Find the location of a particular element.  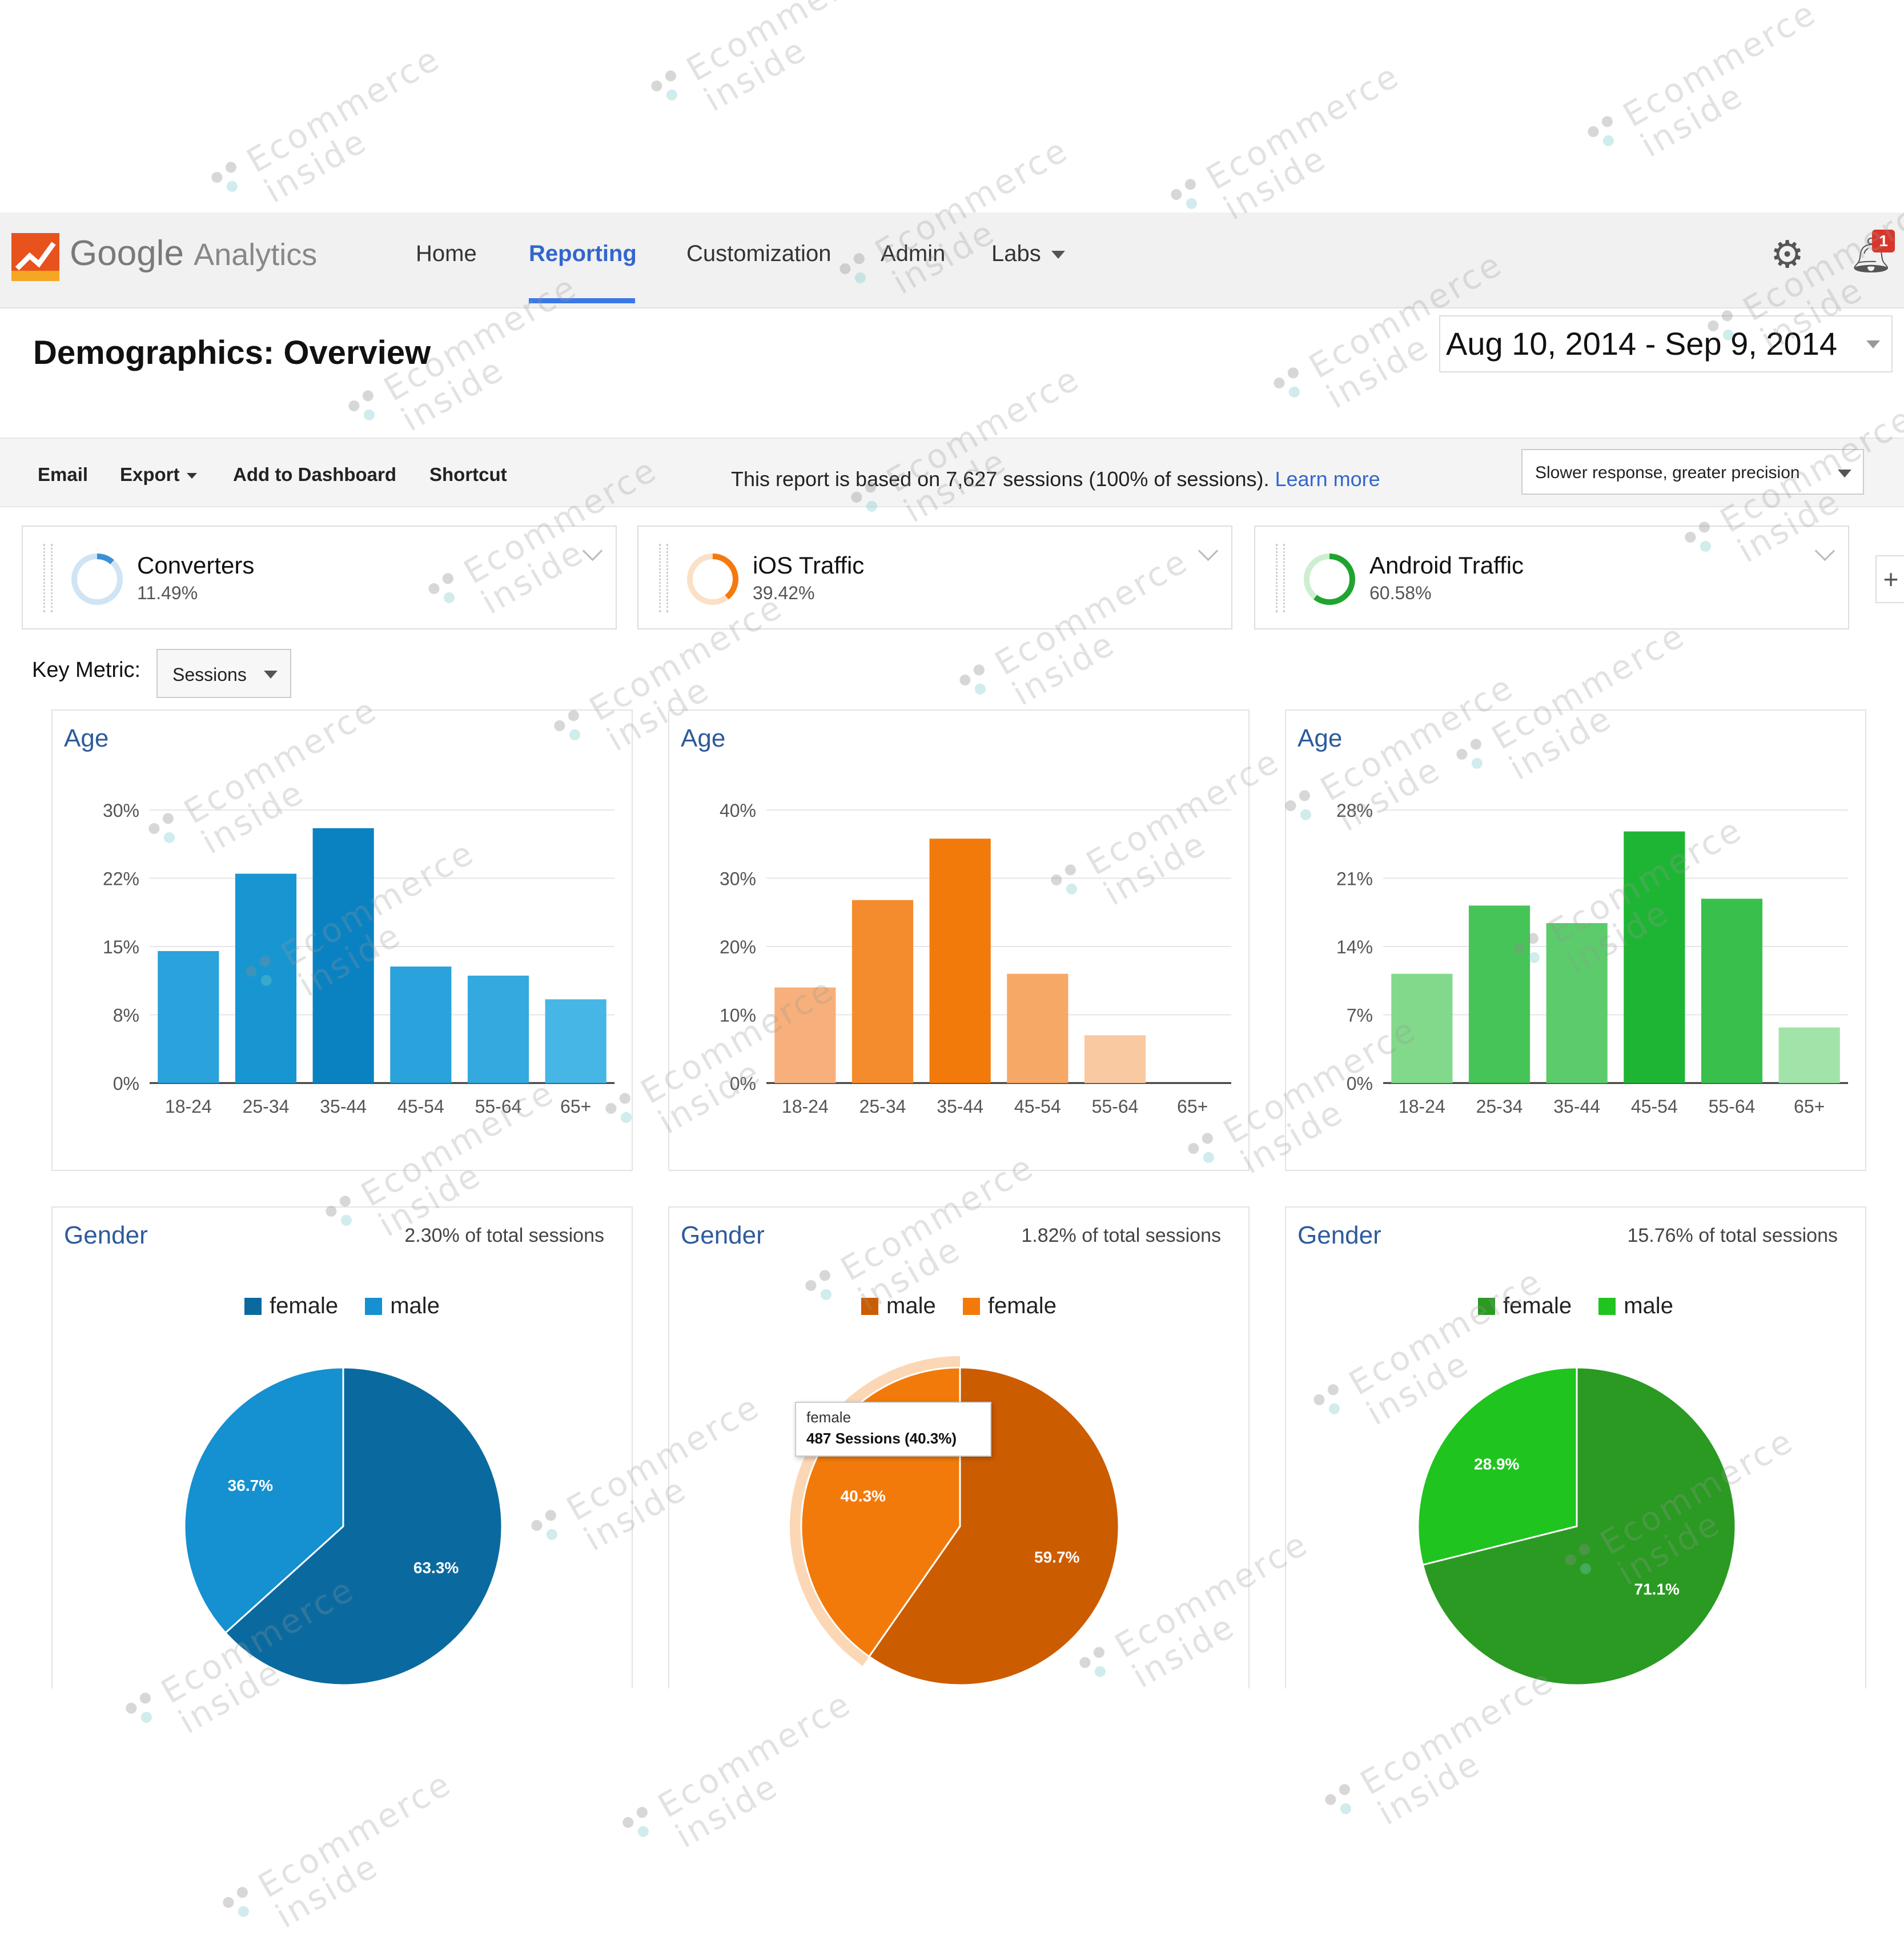

pie-slice-label: 36.7% is located at coordinates (251, 1486).